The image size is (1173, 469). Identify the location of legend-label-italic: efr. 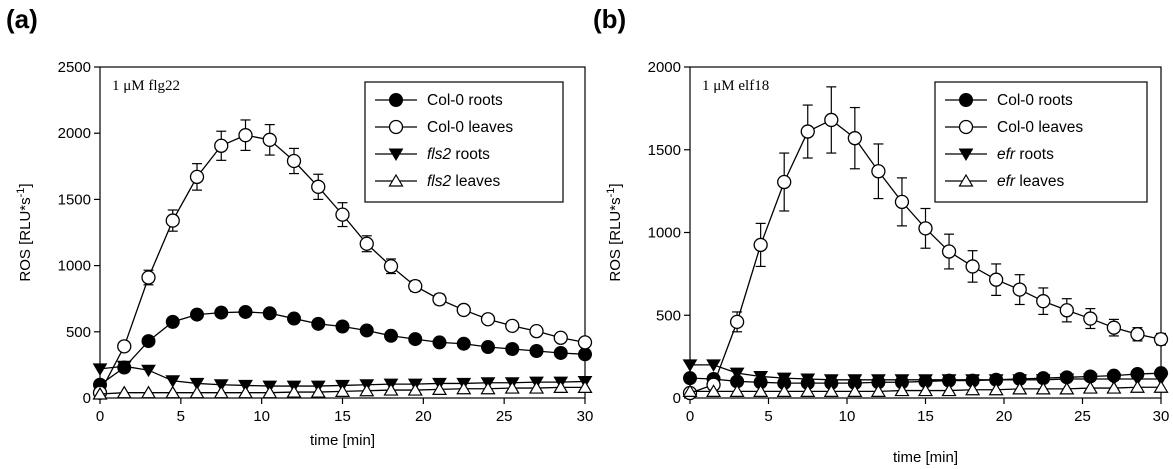
(1006, 181).